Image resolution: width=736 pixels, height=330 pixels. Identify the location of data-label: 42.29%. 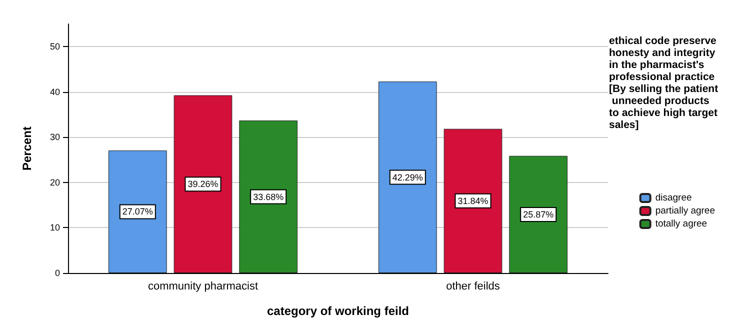
(407, 177).